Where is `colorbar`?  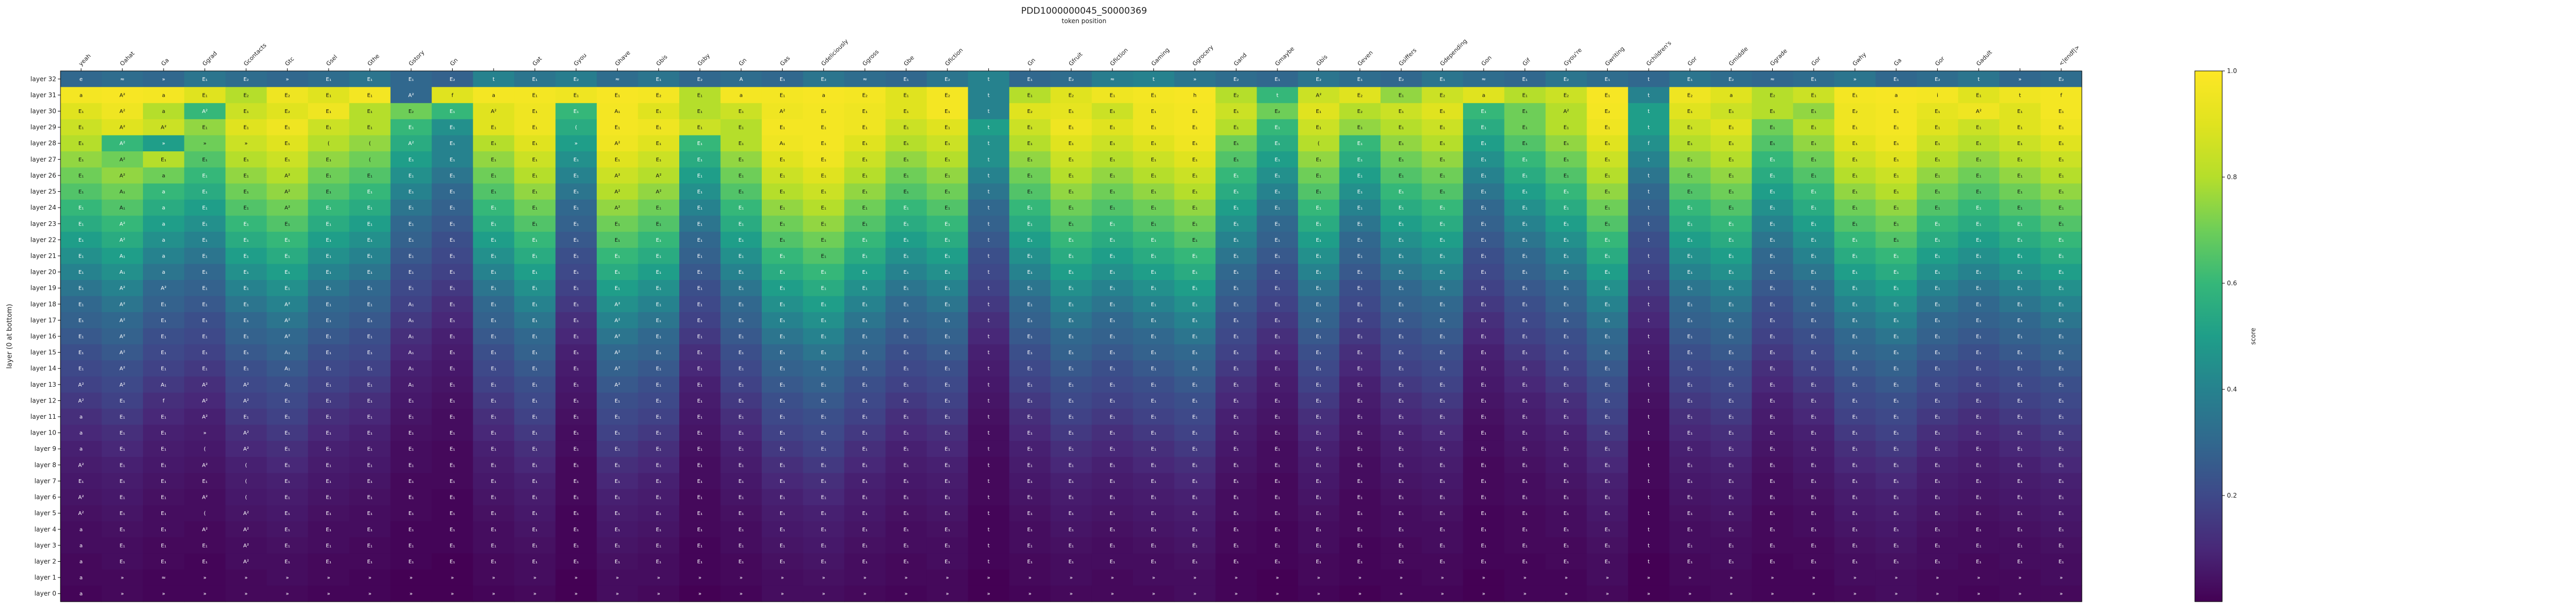 colorbar is located at coordinates (2208, 336).